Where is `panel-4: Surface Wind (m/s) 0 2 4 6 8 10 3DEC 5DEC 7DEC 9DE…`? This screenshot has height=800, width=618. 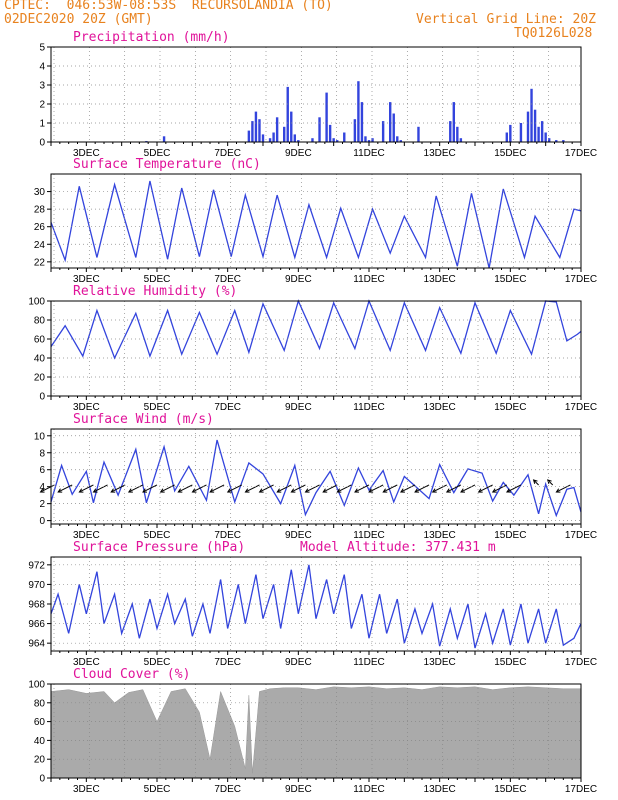 panel-4: Surface Wind (m/s) 0 2 4 6 8 10 3DEC 5DEC 7DEC 9DE… is located at coordinates (315, 476).